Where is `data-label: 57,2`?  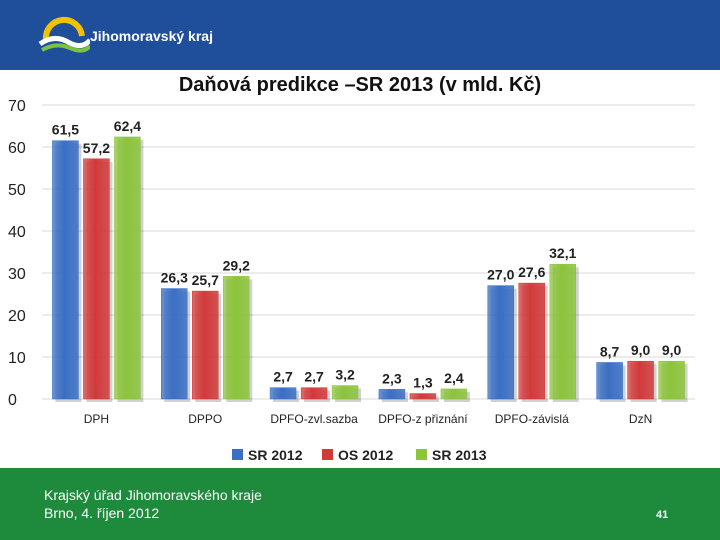
data-label: 57,2 is located at coordinates (96, 148).